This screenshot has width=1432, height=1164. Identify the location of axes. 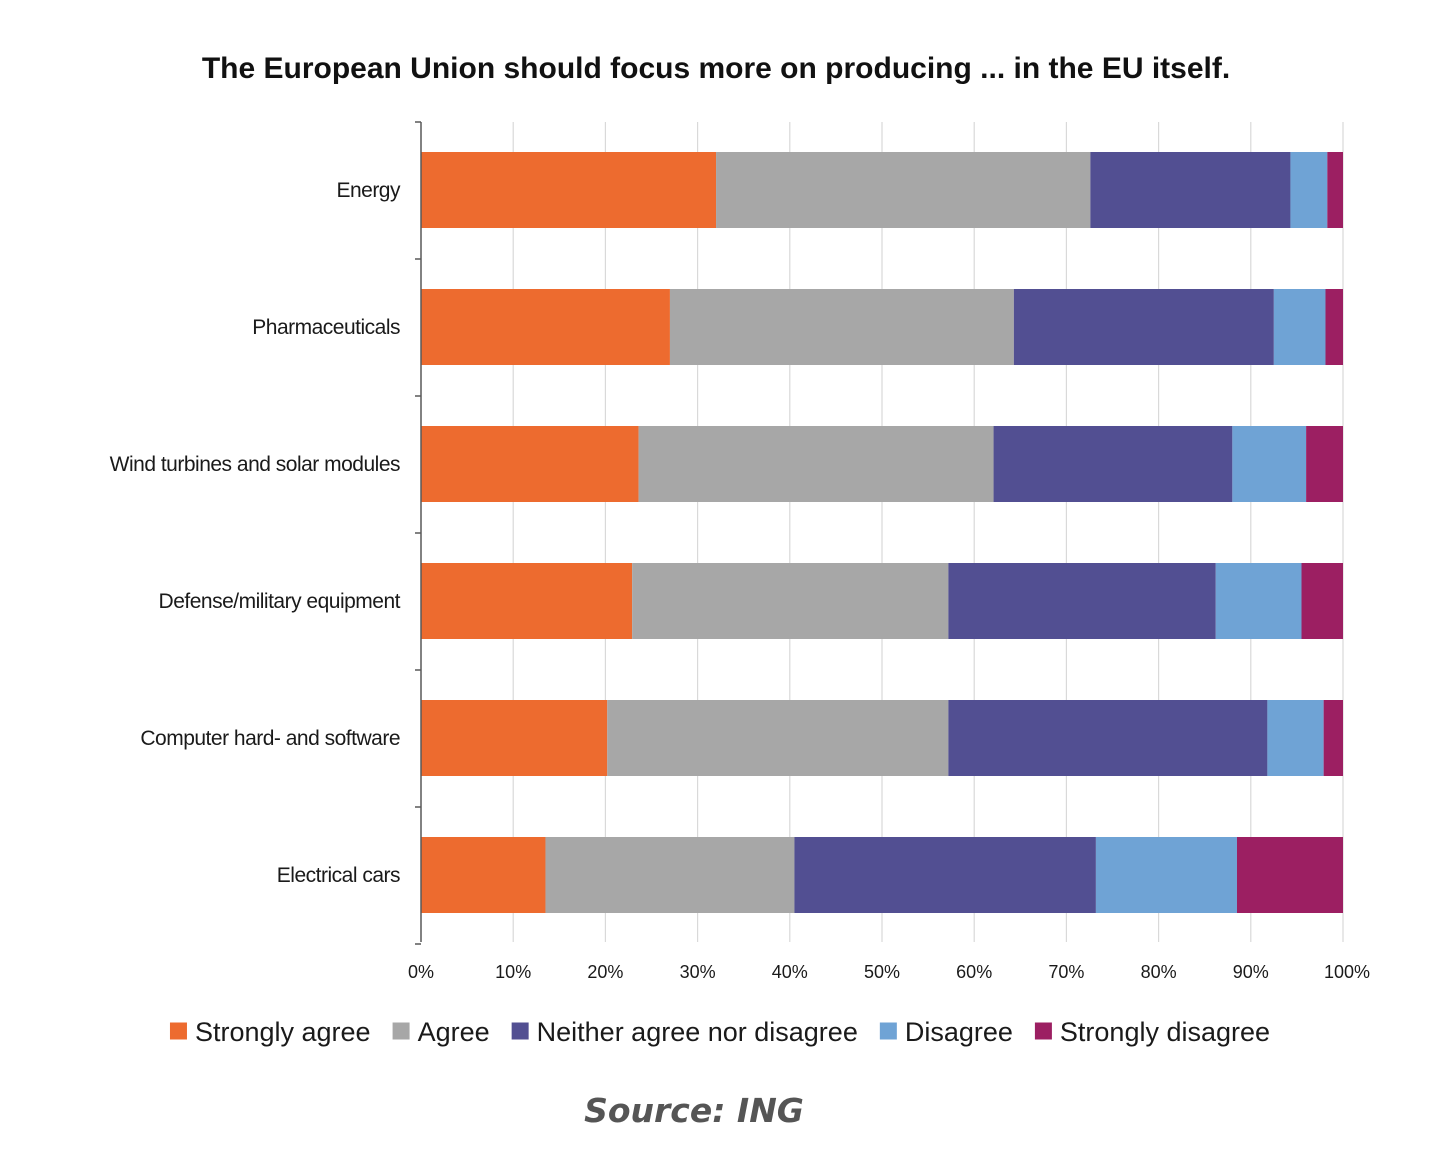
(418, 533).